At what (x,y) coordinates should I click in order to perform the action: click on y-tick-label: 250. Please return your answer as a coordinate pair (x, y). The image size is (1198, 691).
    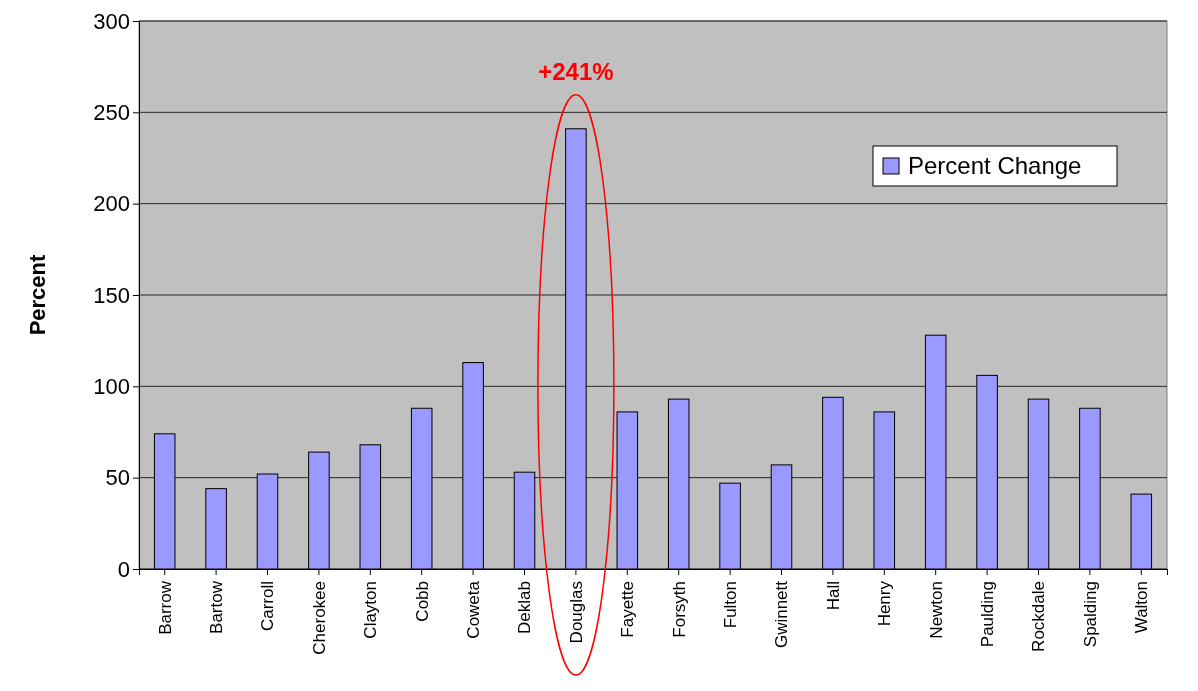
    Looking at the image, I should click on (111, 112).